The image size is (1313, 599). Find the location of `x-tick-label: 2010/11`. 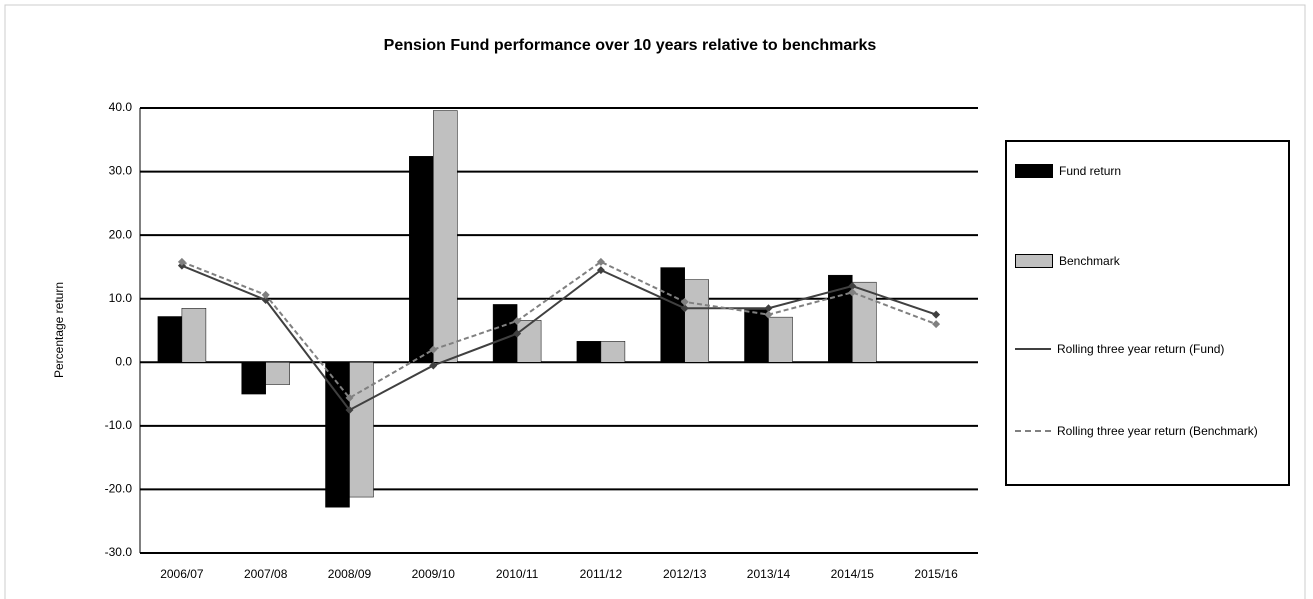

x-tick-label: 2010/11 is located at coordinates (517, 574).